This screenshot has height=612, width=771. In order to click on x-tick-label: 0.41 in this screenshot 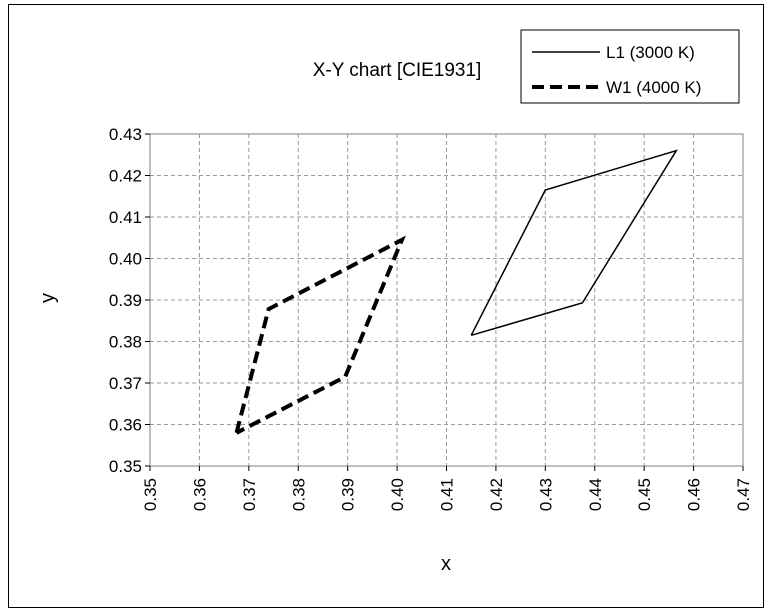, I will do `click(447, 494)`.